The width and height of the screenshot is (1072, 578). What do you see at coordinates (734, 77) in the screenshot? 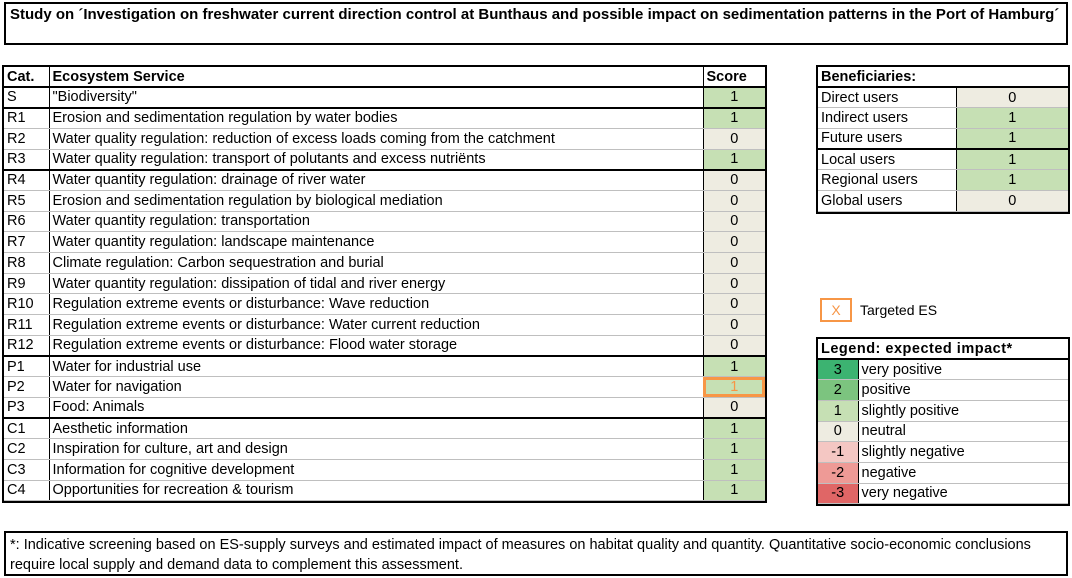
I see `header-score: Score` at bounding box center [734, 77].